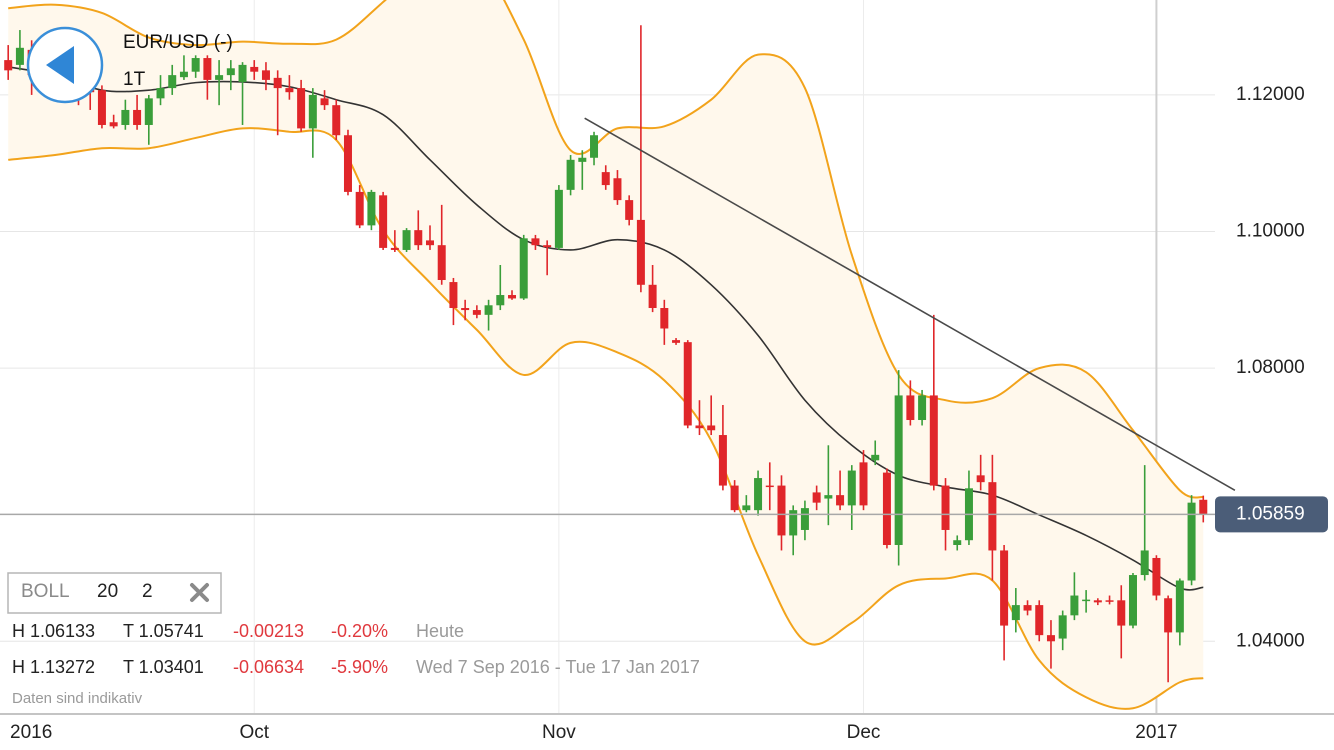 This screenshot has width=1334, height=750. What do you see at coordinates (107, 591) in the screenshot?
I see `indicator-period: 20` at bounding box center [107, 591].